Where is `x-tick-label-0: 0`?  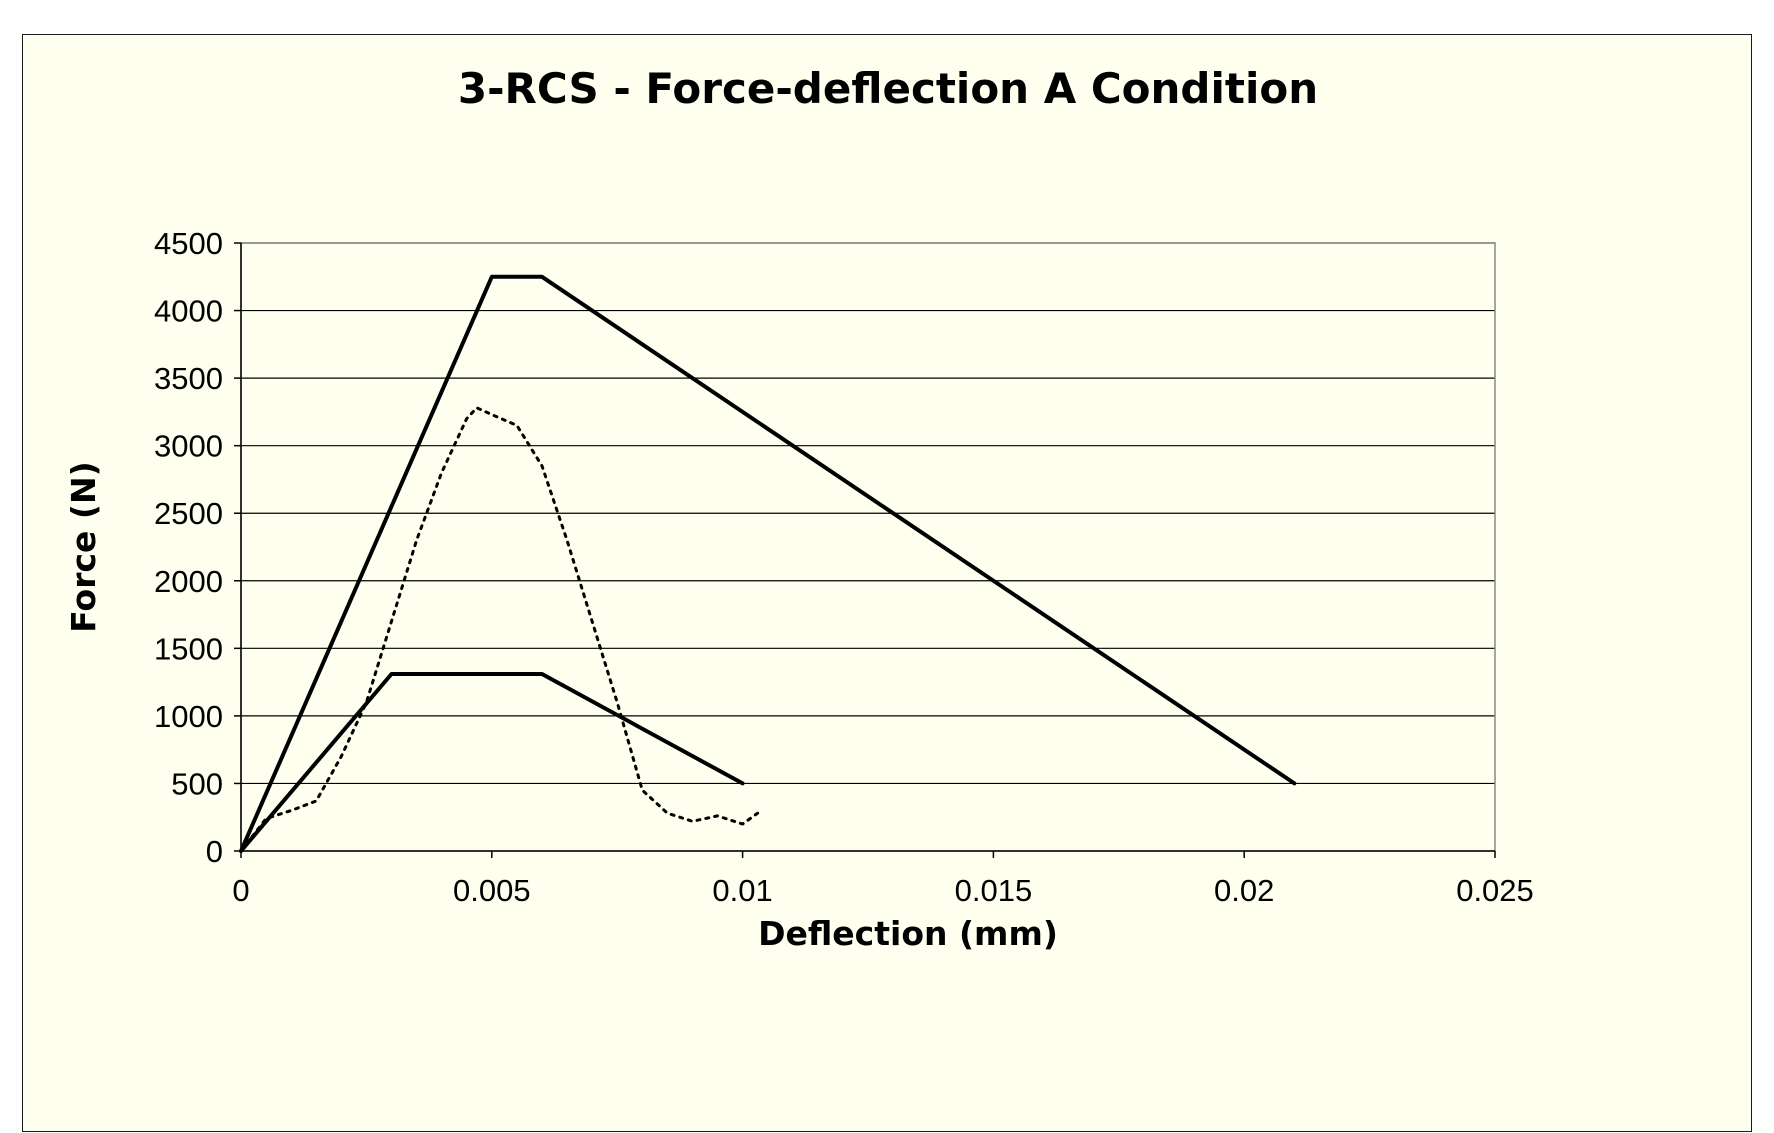
x-tick-label-0: 0 is located at coordinates (240, 890).